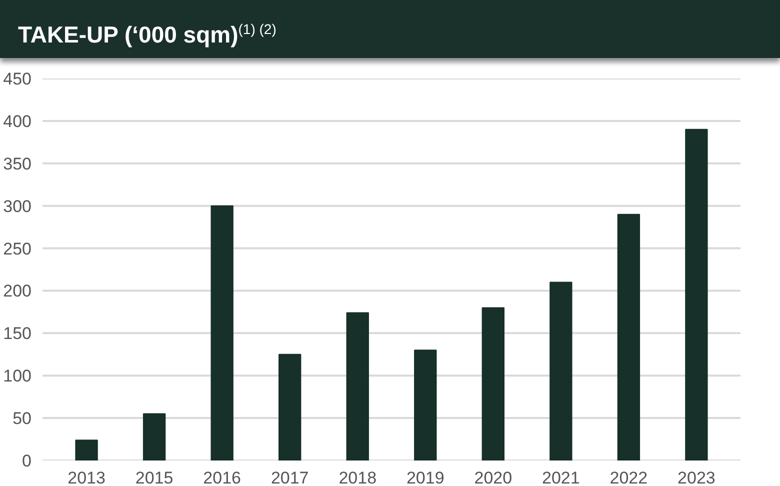 The image size is (780, 486). What do you see at coordinates (289, 477) in the screenshot?
I see `x-tick-label: 2017` at bounding box center [289, 477].